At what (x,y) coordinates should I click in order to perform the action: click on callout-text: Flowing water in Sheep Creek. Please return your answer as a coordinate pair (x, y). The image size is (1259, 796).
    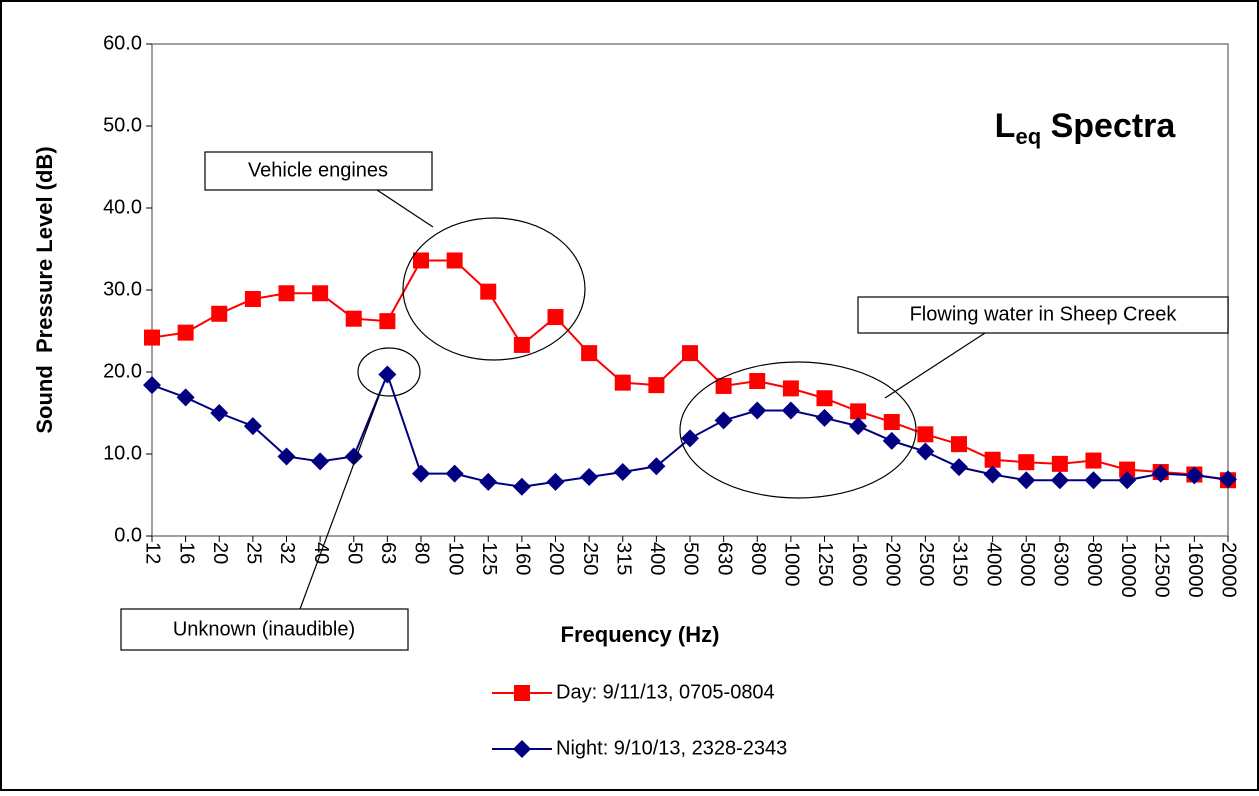
    Looking at the image, I should click on (1044, 314).